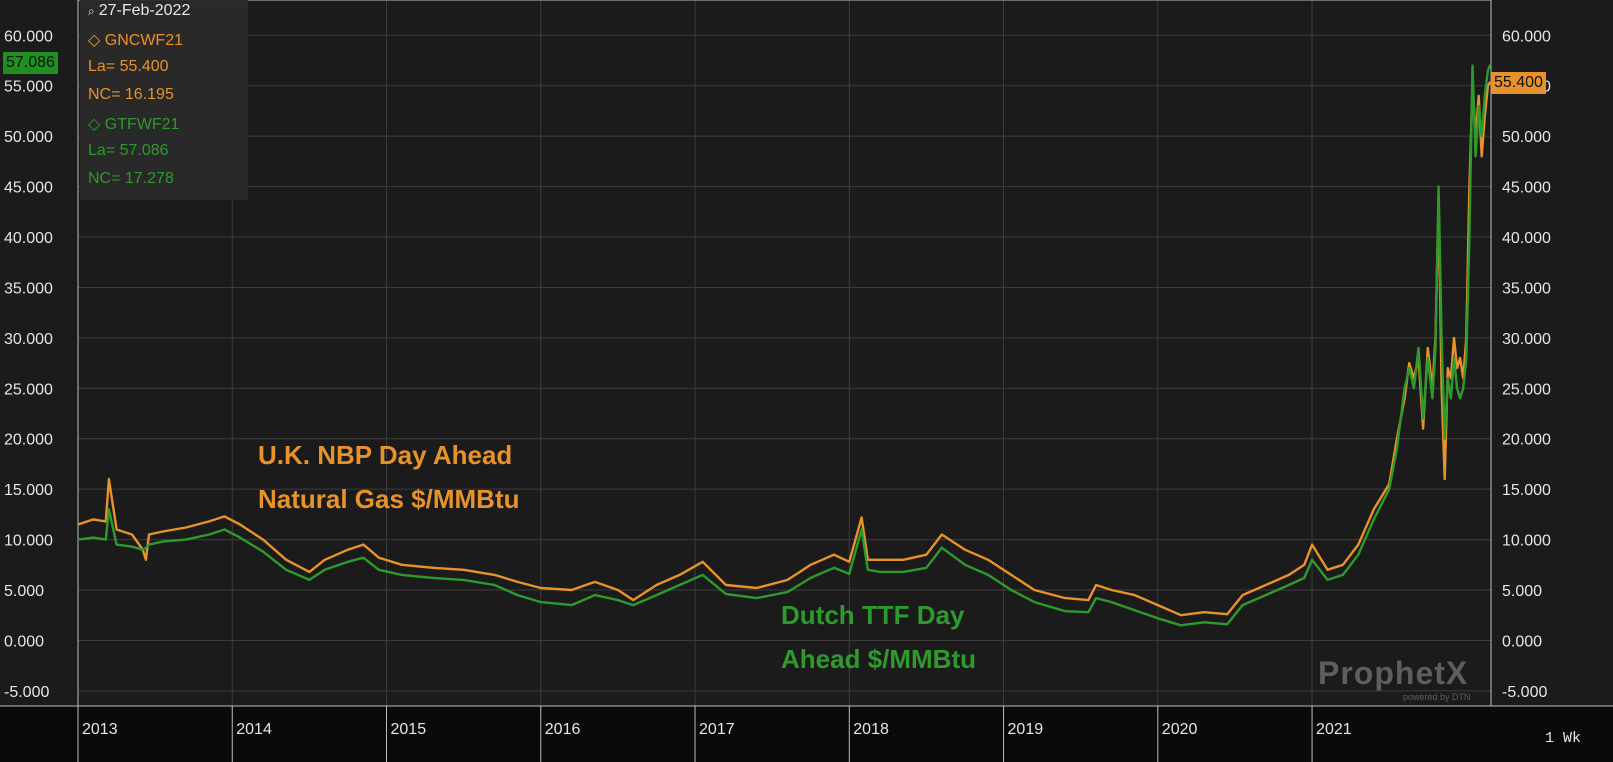 The width and height of the screenshot is (1613, 762). I want to click on y-tick-right: 45.000, so click(1526, 188).